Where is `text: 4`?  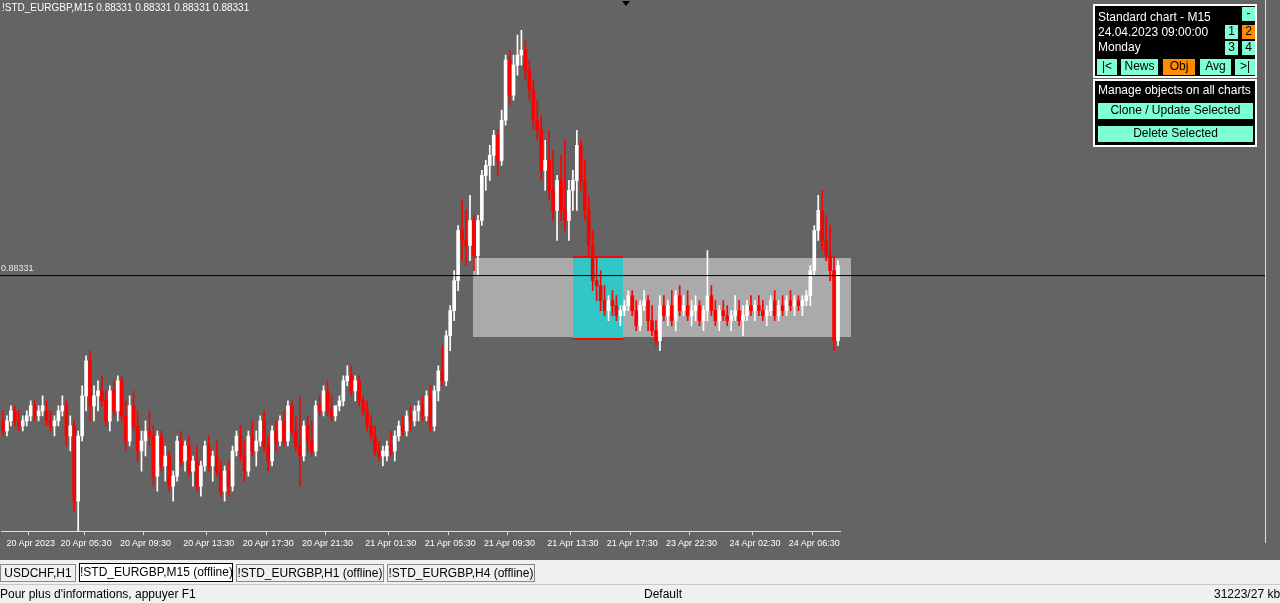
text: 4 is located at coordinates (1248, 47).